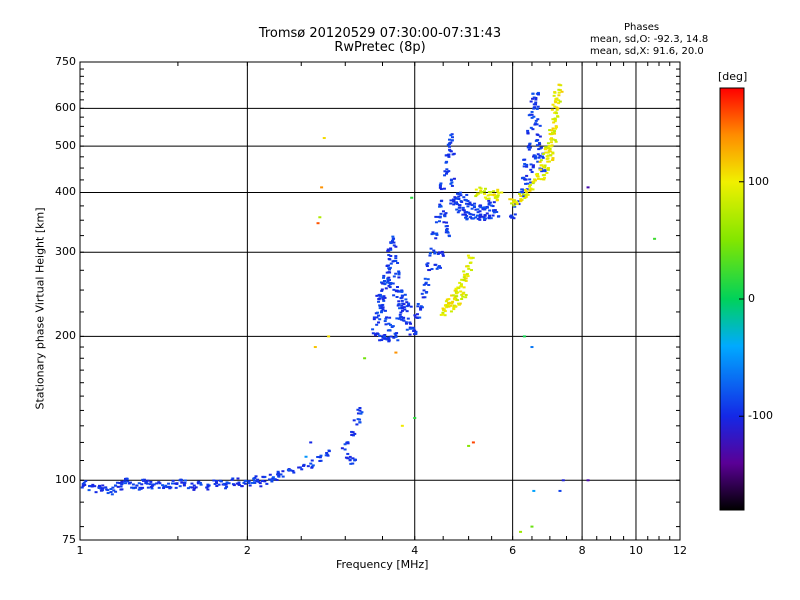 The height and width of the screenshot is (600, 800). I want to click on phases-heading: Phases, so click(642, 27).